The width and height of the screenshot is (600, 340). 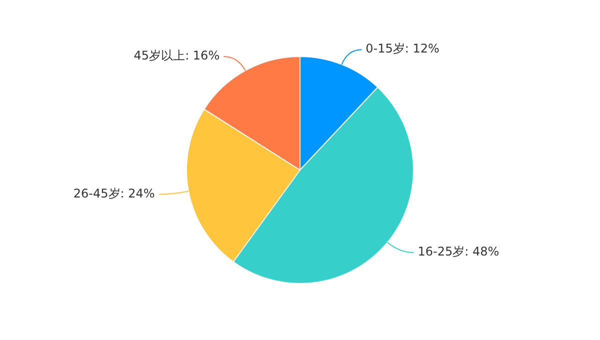 What do you see at coordinates (403, 49) in the screenshot?
I see `slice-label: 0-15岁: 12%` at bounding box center [403, 49].